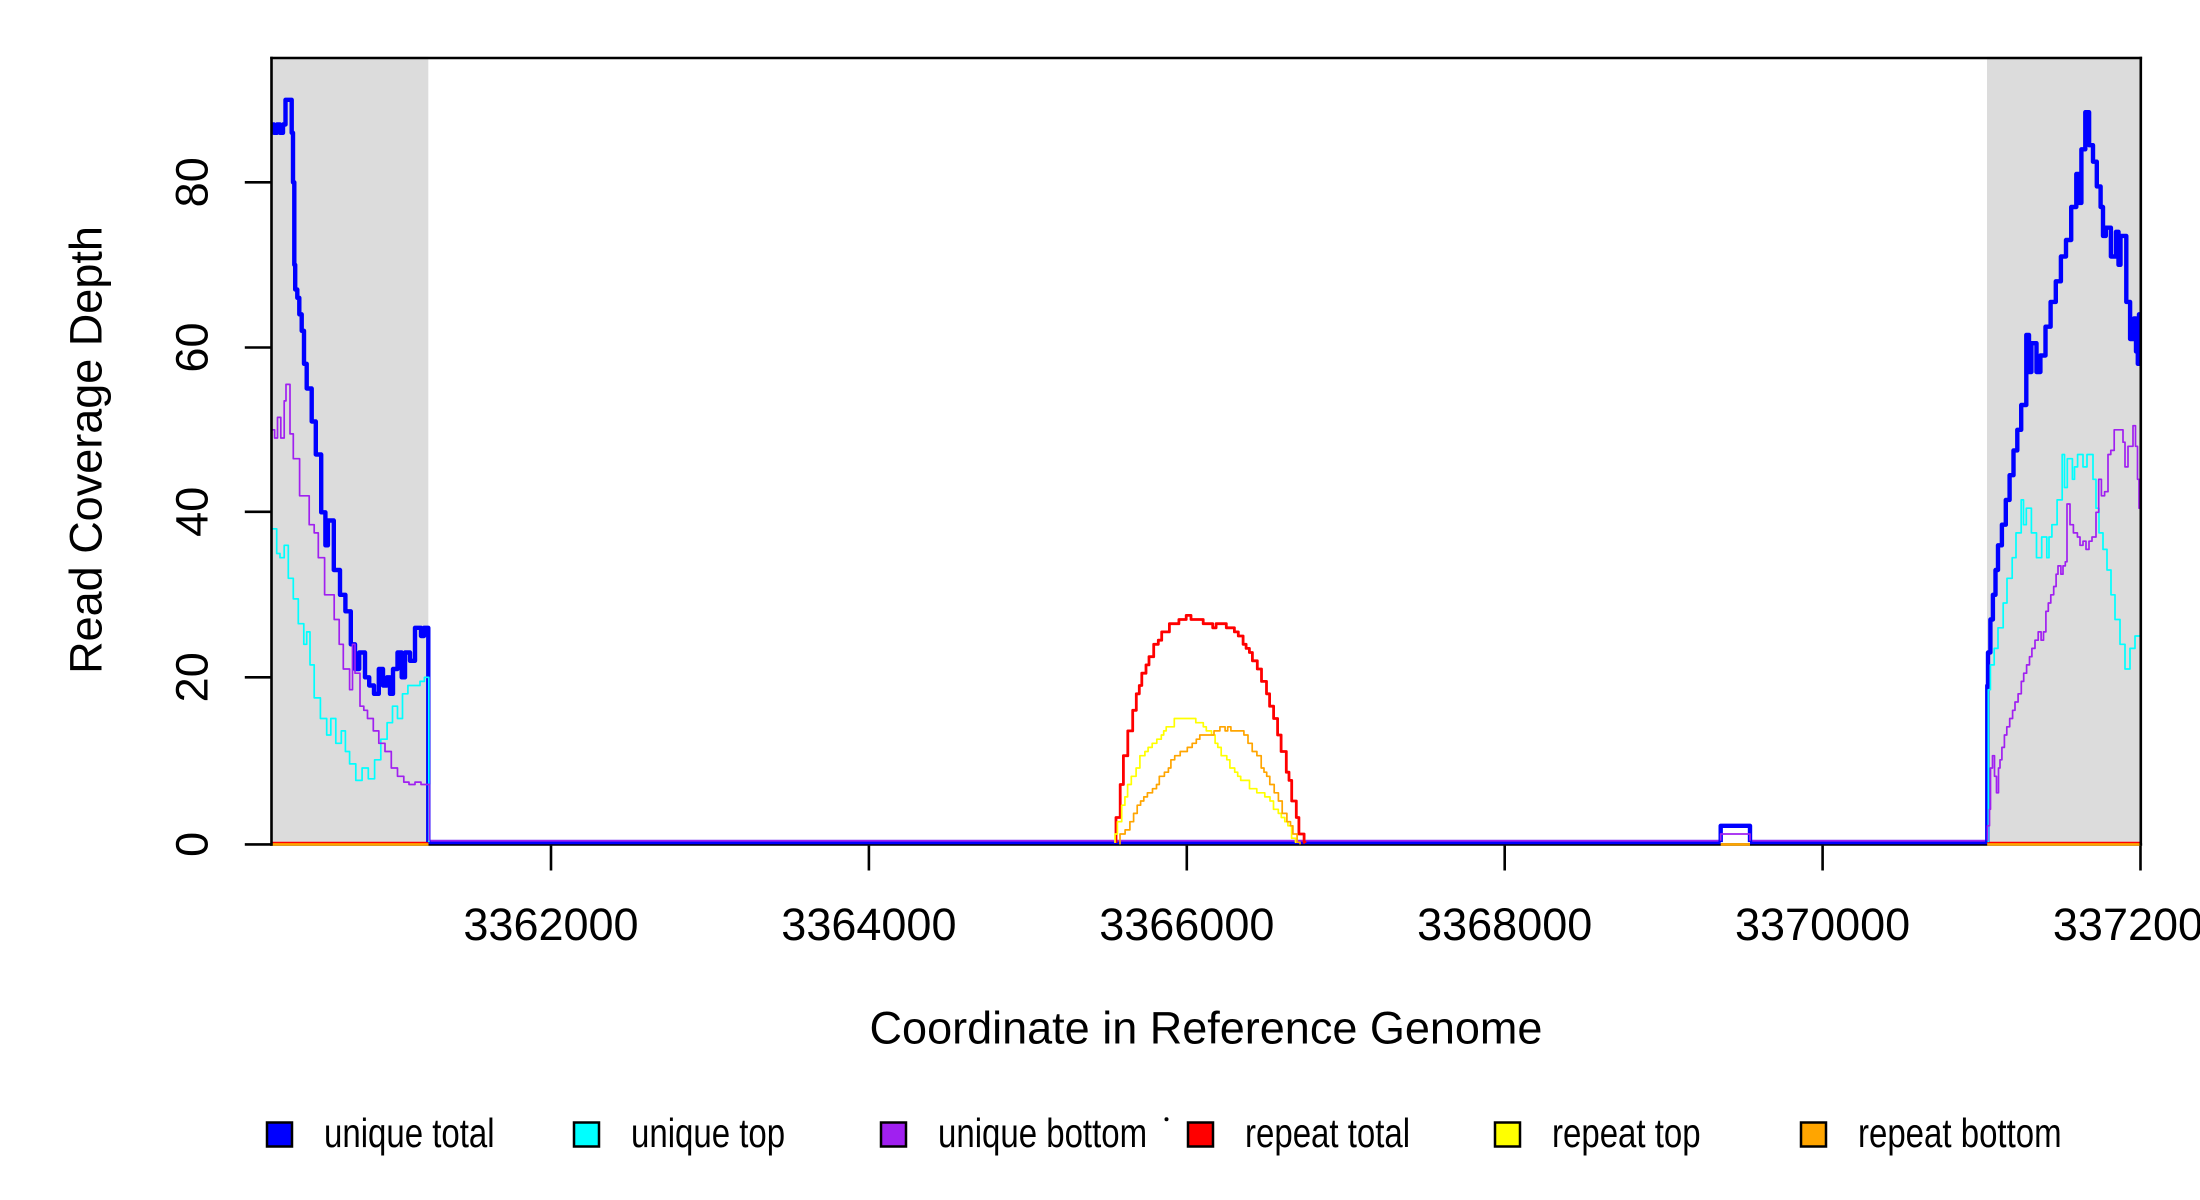  I want to click on svg-text: Coordinate in Reference Genome, so click(1206, 1028).